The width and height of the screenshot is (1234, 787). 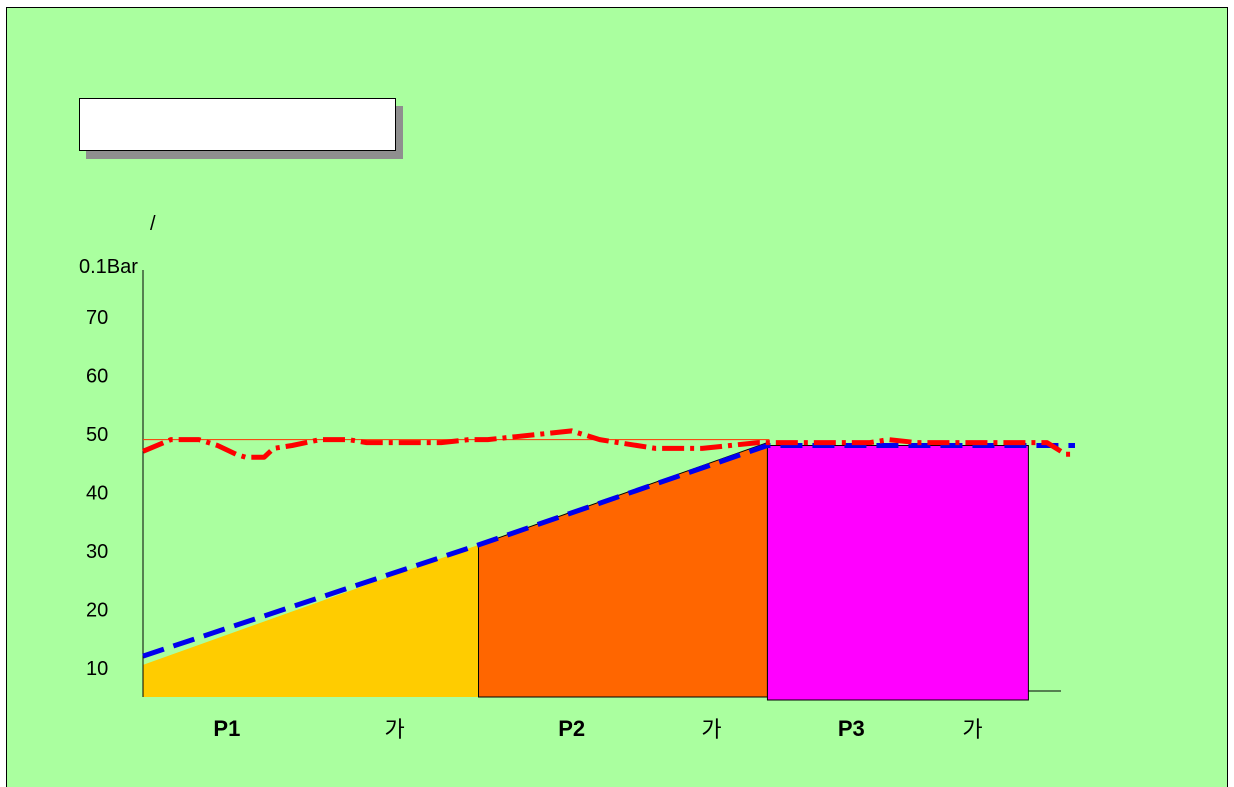 What do you see at coordinates (237, 124) in the screenshot?
I see `title-box` at bounding box center [237, 124].